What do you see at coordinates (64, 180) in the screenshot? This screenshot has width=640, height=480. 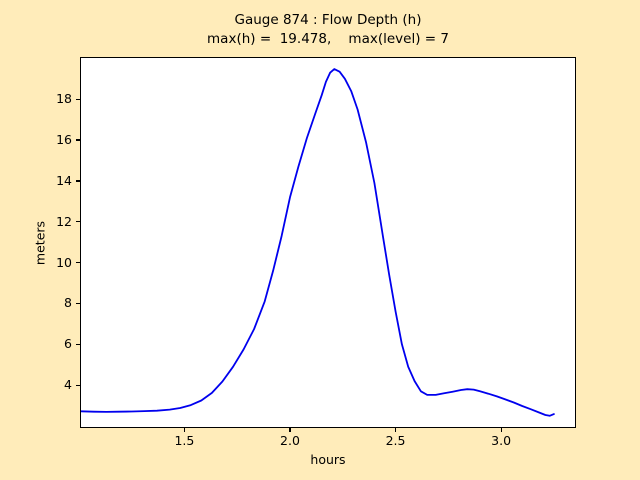 I see `y-tick-label: 14` at bounding box center [64, 180].